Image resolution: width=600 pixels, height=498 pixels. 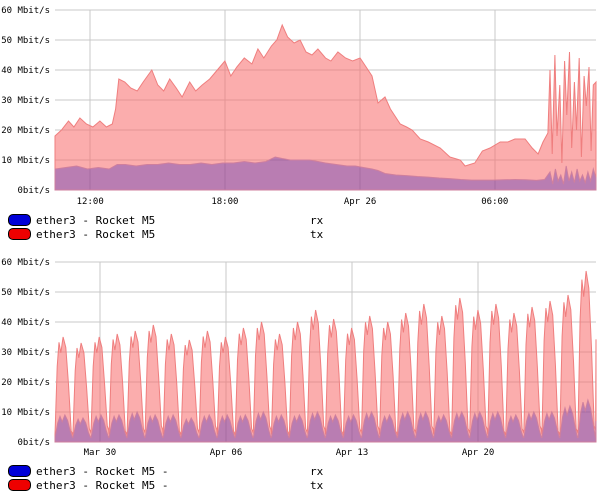 What do you see at coordinates (300, 220) in the screenshot?
I see `legend-row-rx: ether3 - Rocket M5 rx` at bounding box center [300, 220].